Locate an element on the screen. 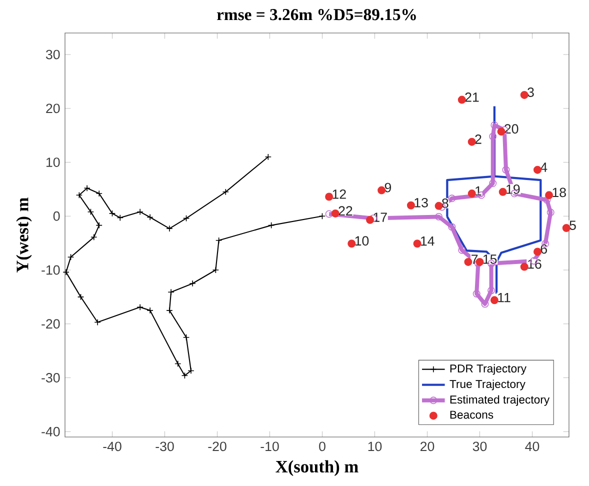 The width and height of the screenshot is (589, 486). x-tick-label: -20 is located at coordinates (217, 447).